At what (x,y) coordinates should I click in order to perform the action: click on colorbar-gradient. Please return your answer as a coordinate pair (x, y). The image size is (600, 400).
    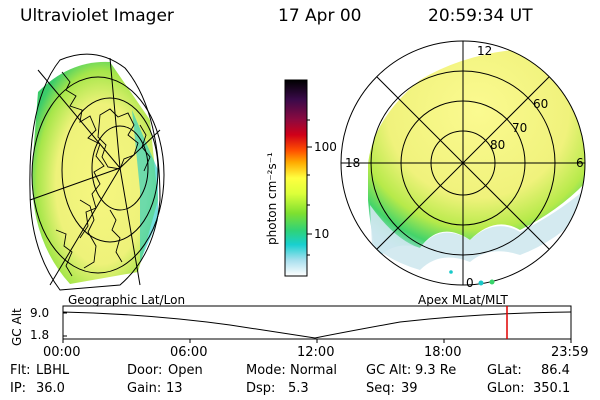
    Looking at the image, I should click on (296, 178).